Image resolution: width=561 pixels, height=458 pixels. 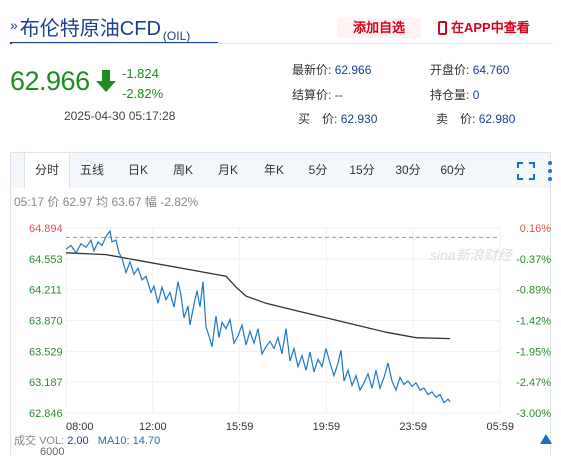 I want to click on x-tick: 15:59, so click(x=240, y=427).